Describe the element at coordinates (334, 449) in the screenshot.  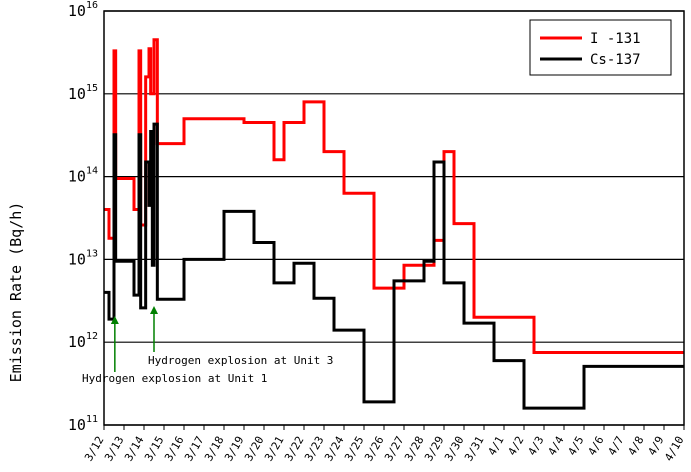
I see `x-tick-label: 3/24` at that location.